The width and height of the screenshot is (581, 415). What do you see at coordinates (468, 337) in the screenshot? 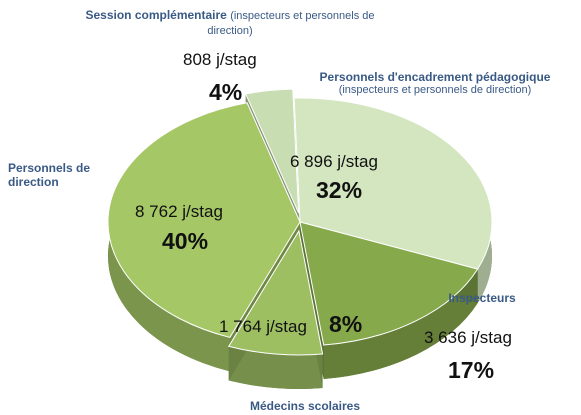
I see `day-label: 3 636 j/stag` at bounding box center [468, 337].